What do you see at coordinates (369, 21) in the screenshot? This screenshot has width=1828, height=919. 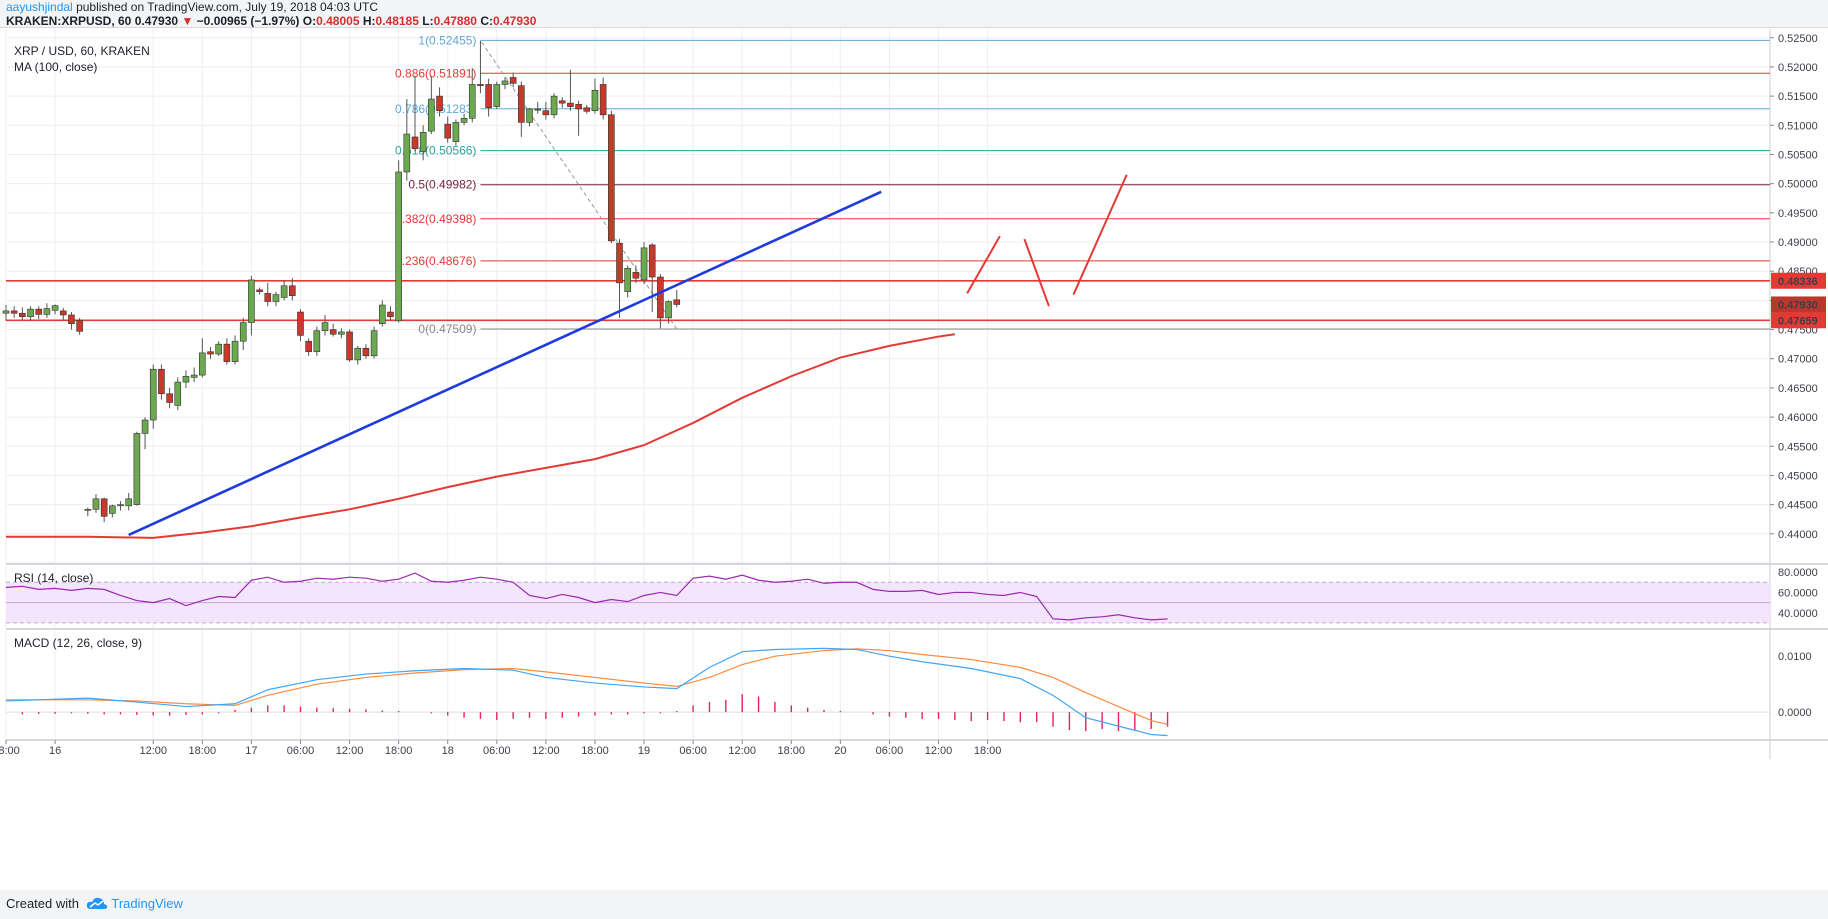 I see `high-label: H:` at bounding box center [369, 21].